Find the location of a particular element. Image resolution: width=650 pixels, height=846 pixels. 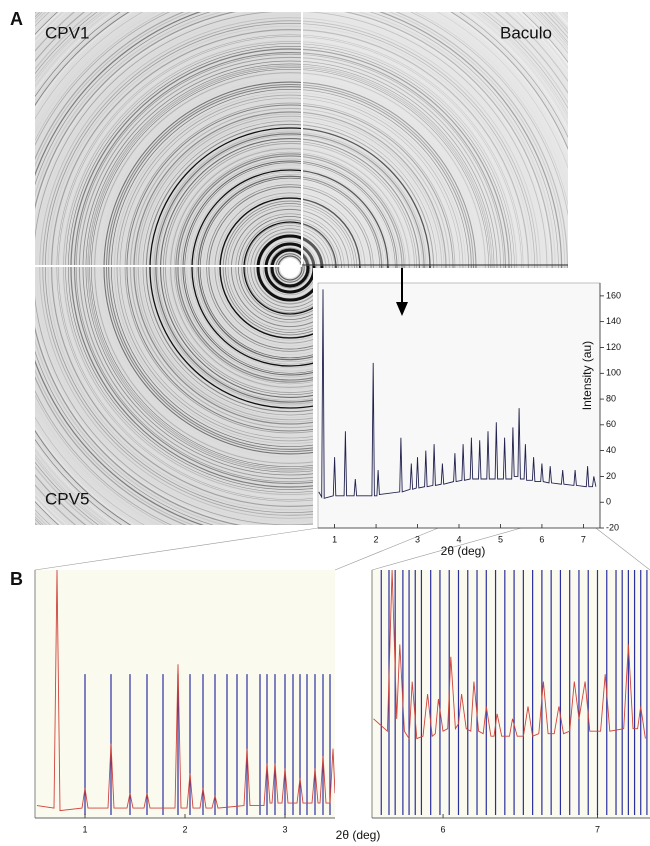

y-tick-label: 60 is located at coordinates (611, 424).